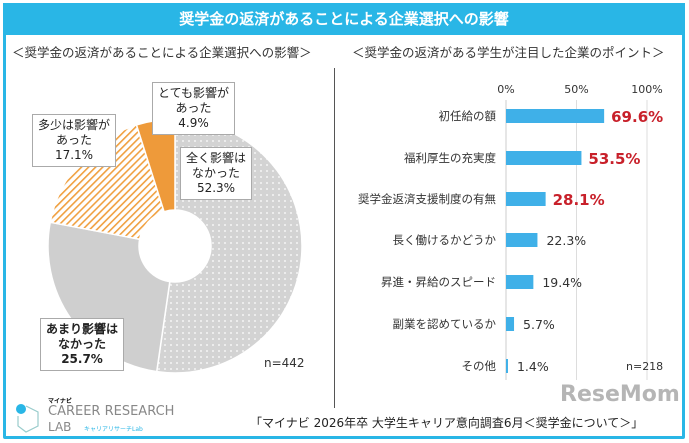  What do you see at coordinates (576, 89) in the screenshot?
I see `tick-label: 50%` at bounding box center [576, 89].